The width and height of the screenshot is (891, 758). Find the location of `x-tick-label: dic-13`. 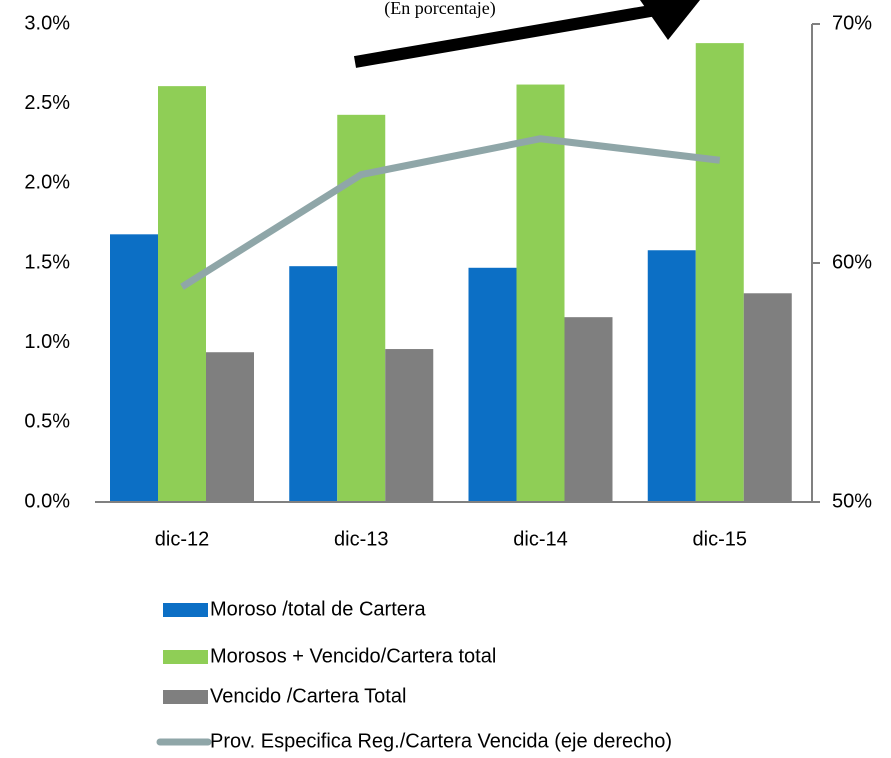

x-tick-label: dic-13 is located at coordinates (361, 539).